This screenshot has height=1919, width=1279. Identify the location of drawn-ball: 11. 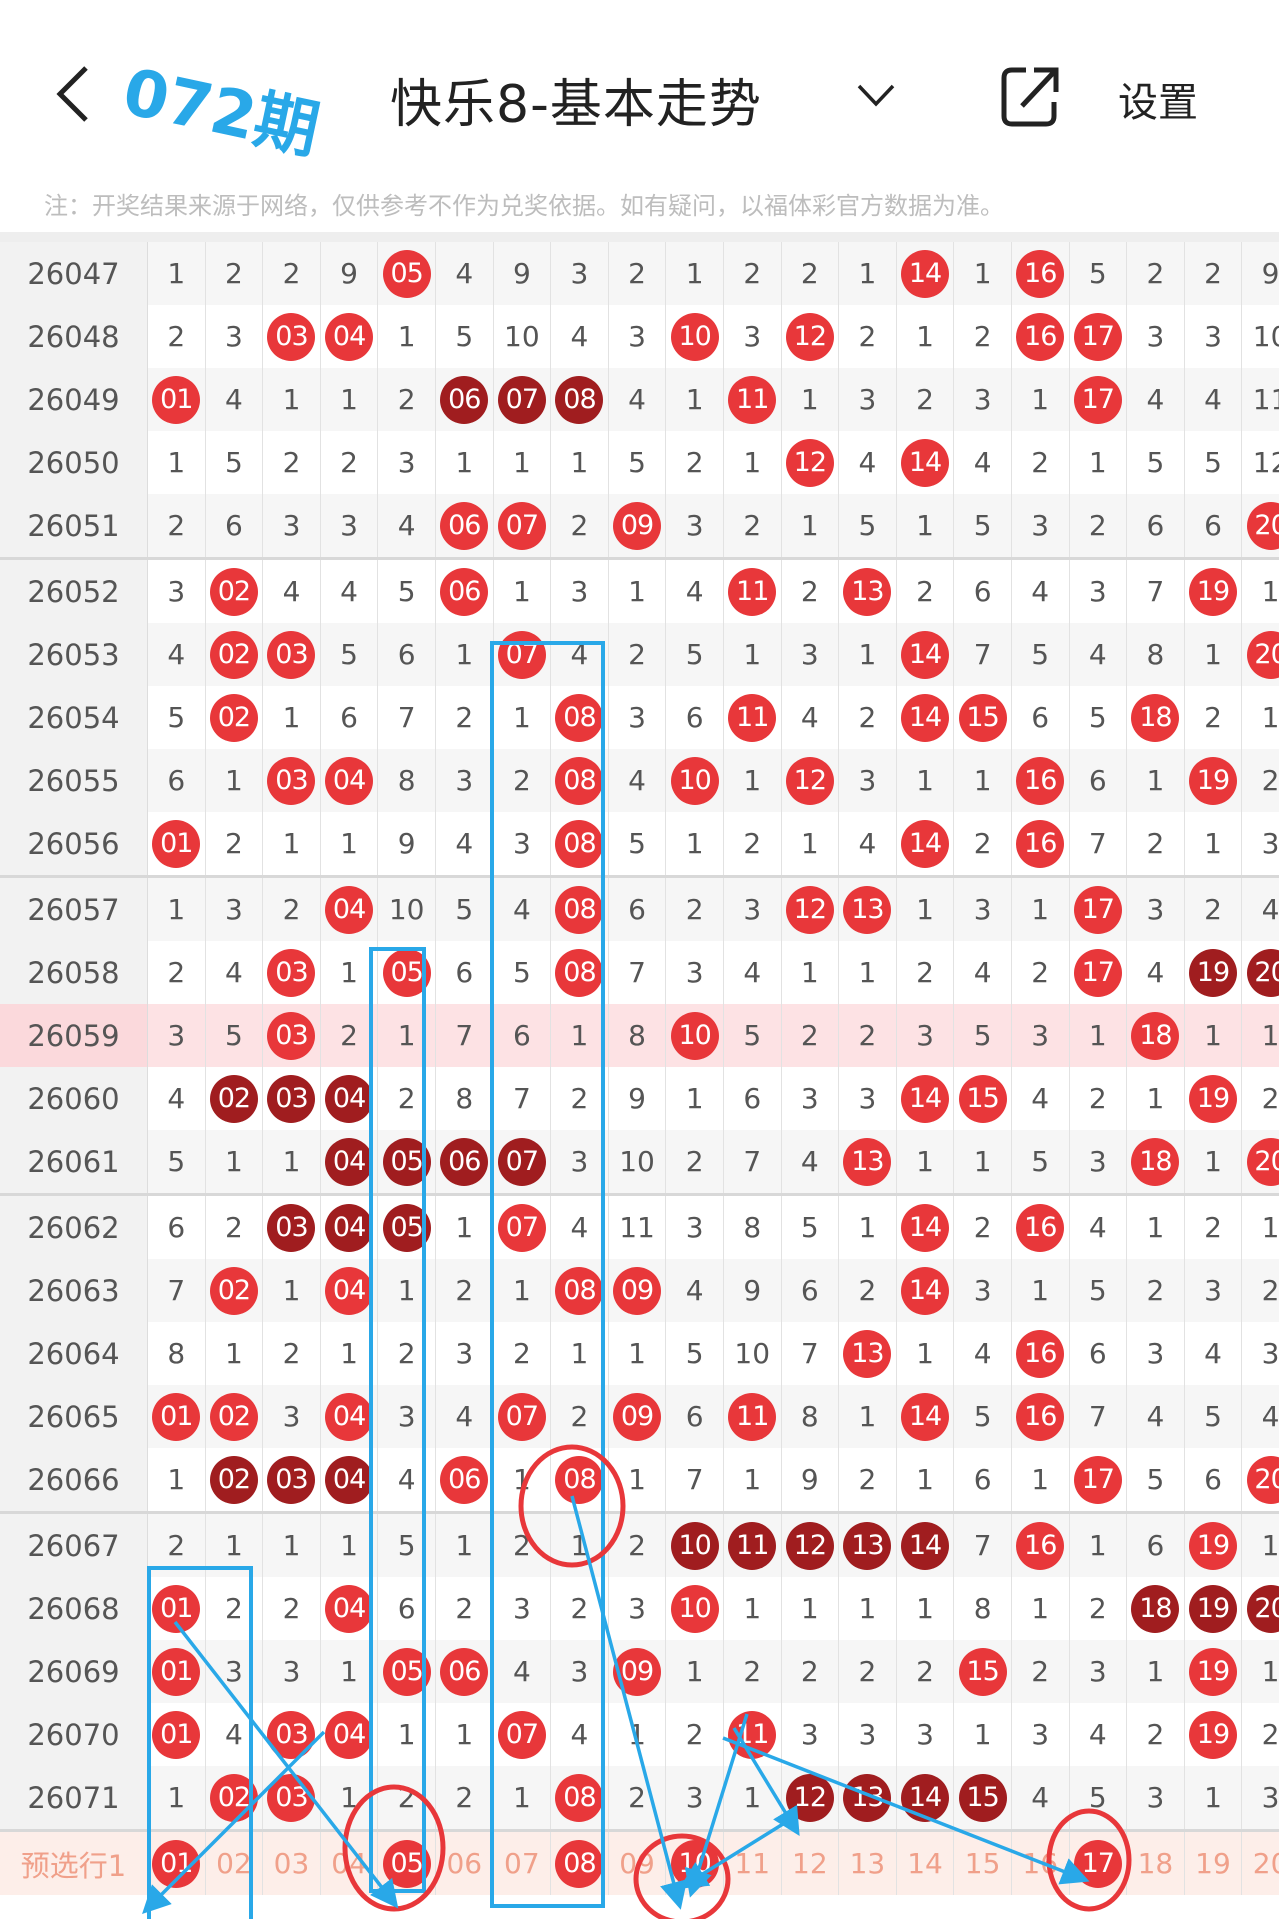
(752, 717).